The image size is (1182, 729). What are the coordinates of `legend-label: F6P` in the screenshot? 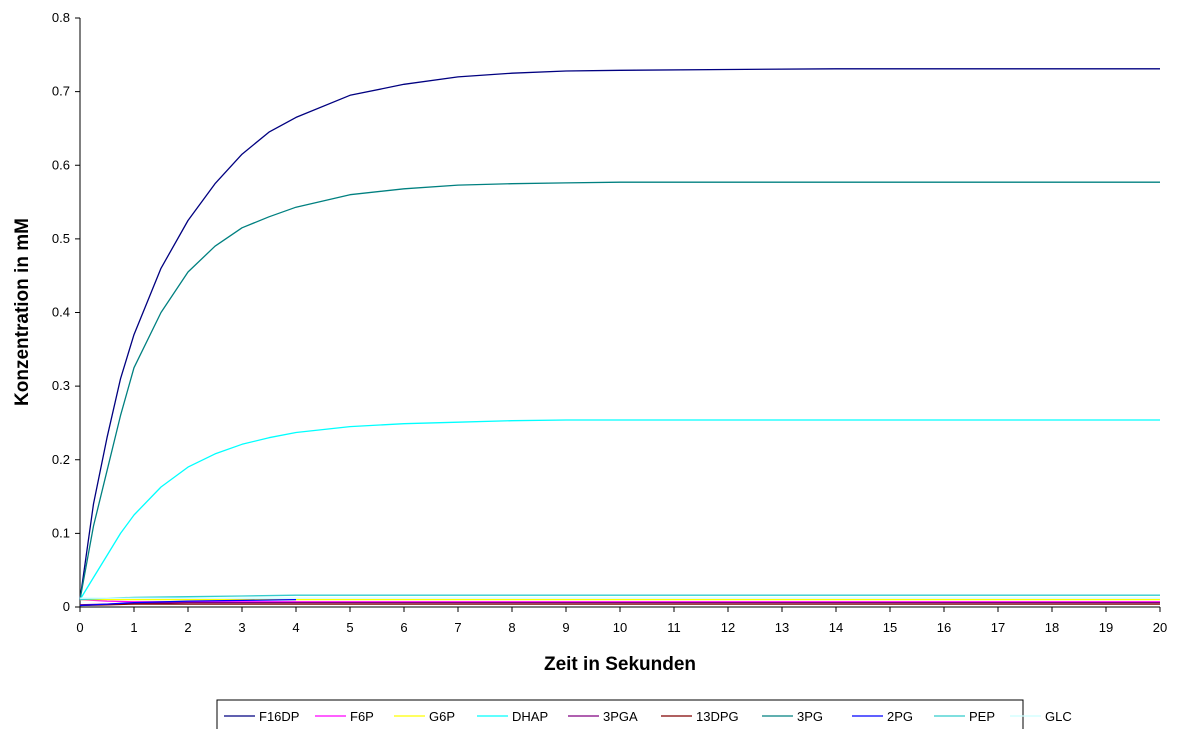 It's located at (362, 716).